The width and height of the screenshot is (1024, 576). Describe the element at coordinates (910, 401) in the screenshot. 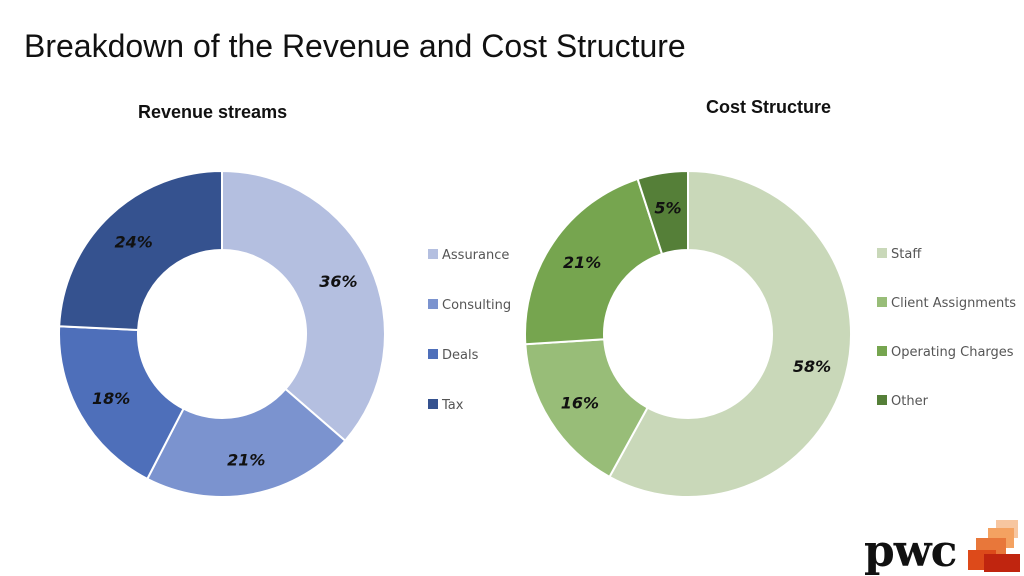

I see `cost-legend-label-other: Other` at that location.